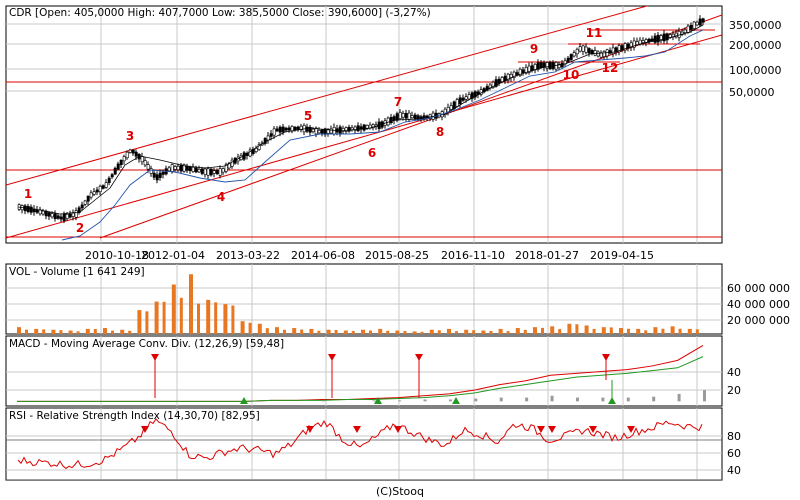 The width and height of the screenshot is (800, 500). I want to click on wave-label-4: 4, so click(221, 197).